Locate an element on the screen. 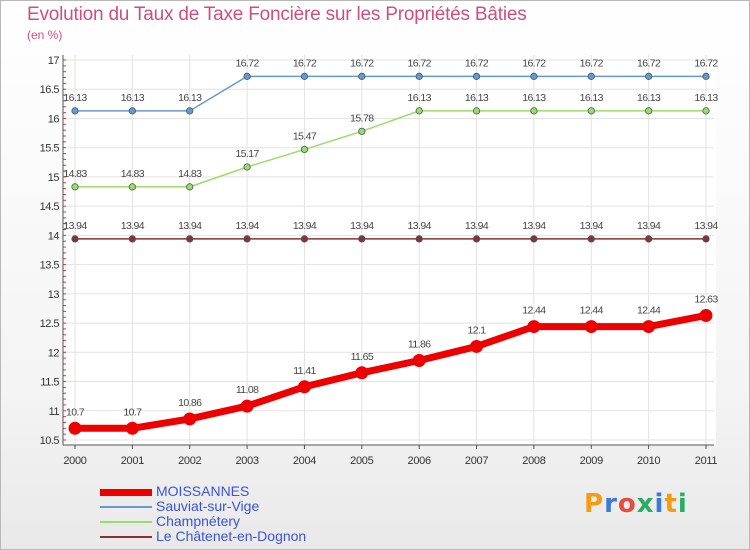  legend-label: Sauviat-sur-Vige is located at coordinates (208, 506).